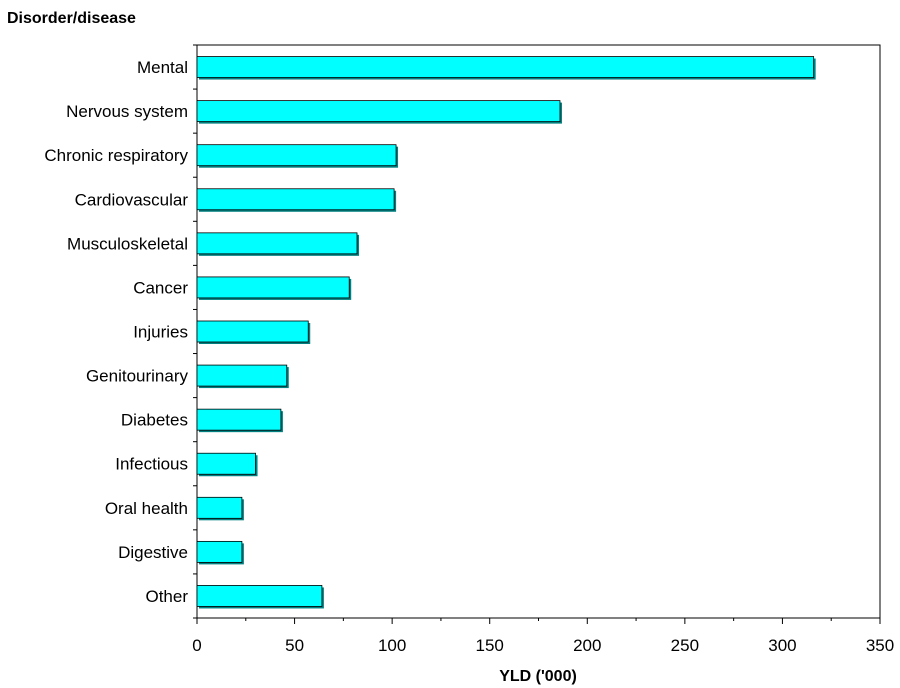  Describe the element at coordinates (166, 596) in the screenshot. I see `category-label: Other` at that location.